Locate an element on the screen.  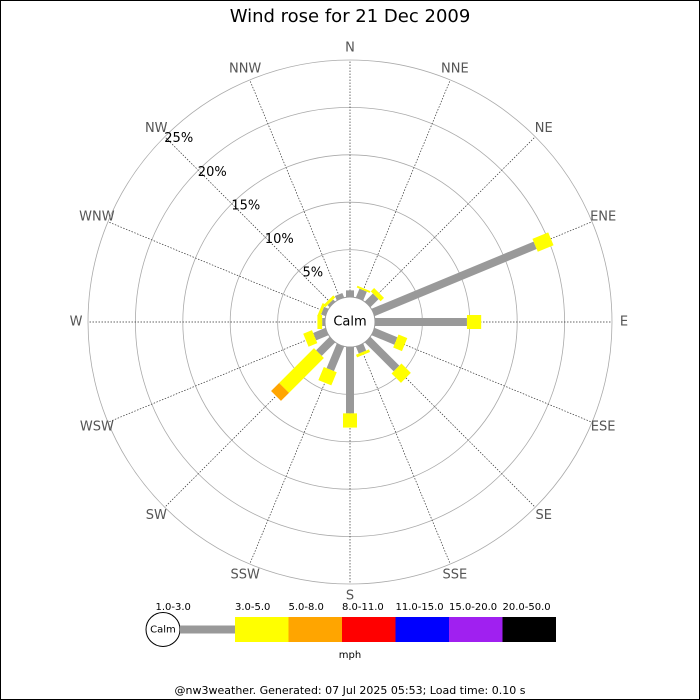
legend-label: 5.0-8.0 is located at coordinates (306, 607).